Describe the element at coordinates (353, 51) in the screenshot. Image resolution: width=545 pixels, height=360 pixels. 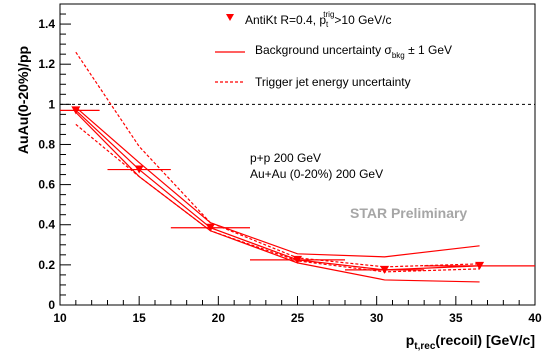
I see `legend-solid-label: Background uncertainty σbkg ± 1 GeV` at that location.